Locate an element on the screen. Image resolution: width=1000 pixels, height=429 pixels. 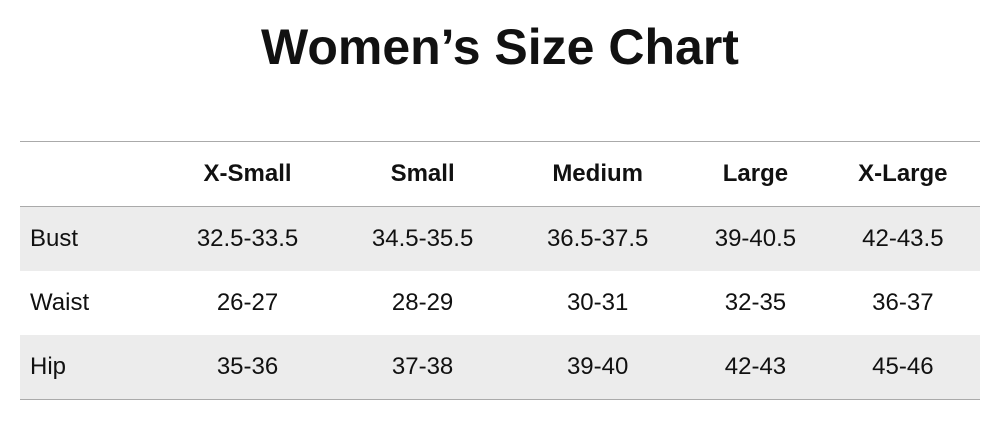
cell: 45-46 is located at coordinates (903, 366).